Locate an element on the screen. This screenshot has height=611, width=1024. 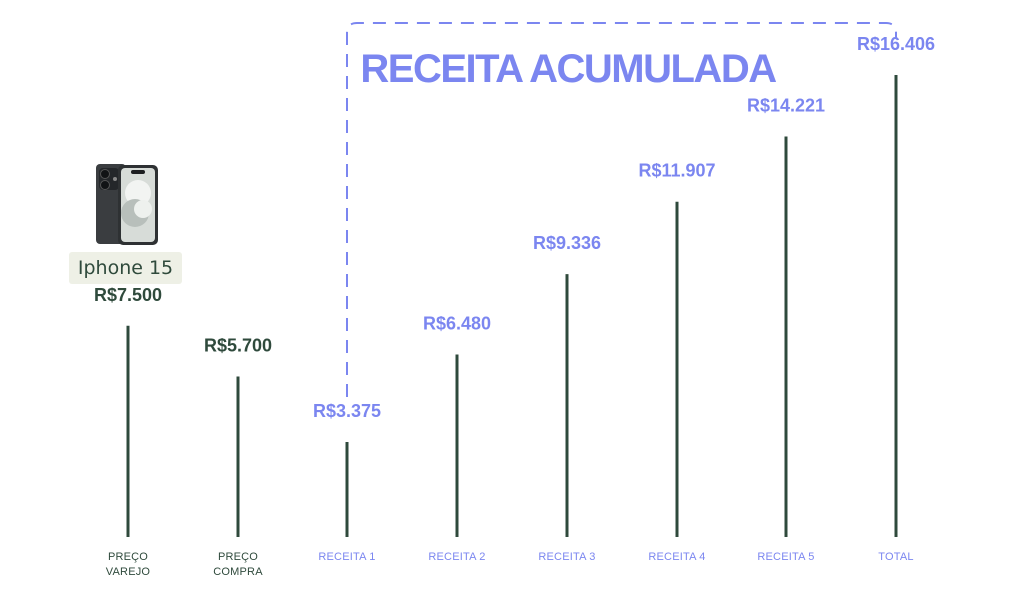
value-label-1: R$5.700 is located at coordinates (238, 345).